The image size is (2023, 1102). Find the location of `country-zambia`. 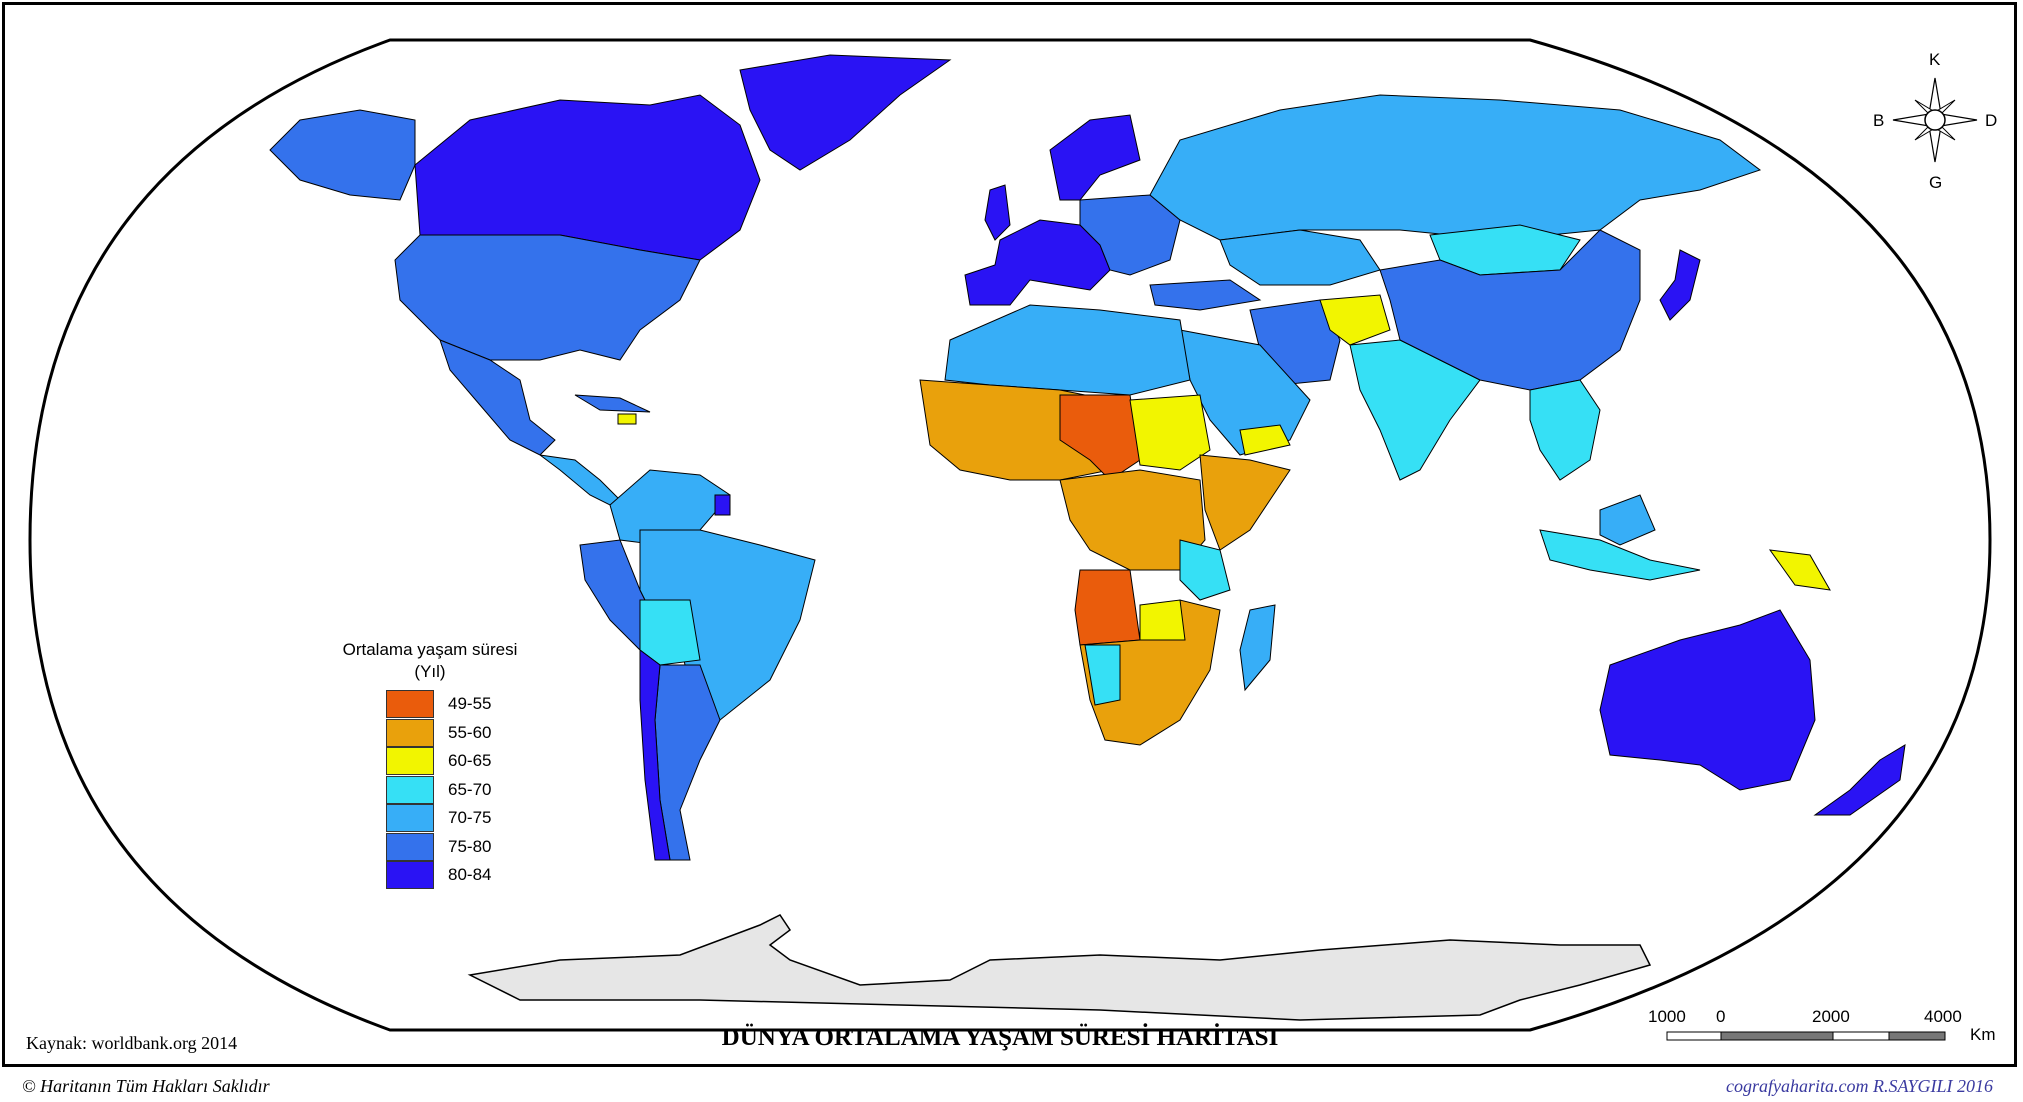

country-zambia is located at coordinates (1162, 620).